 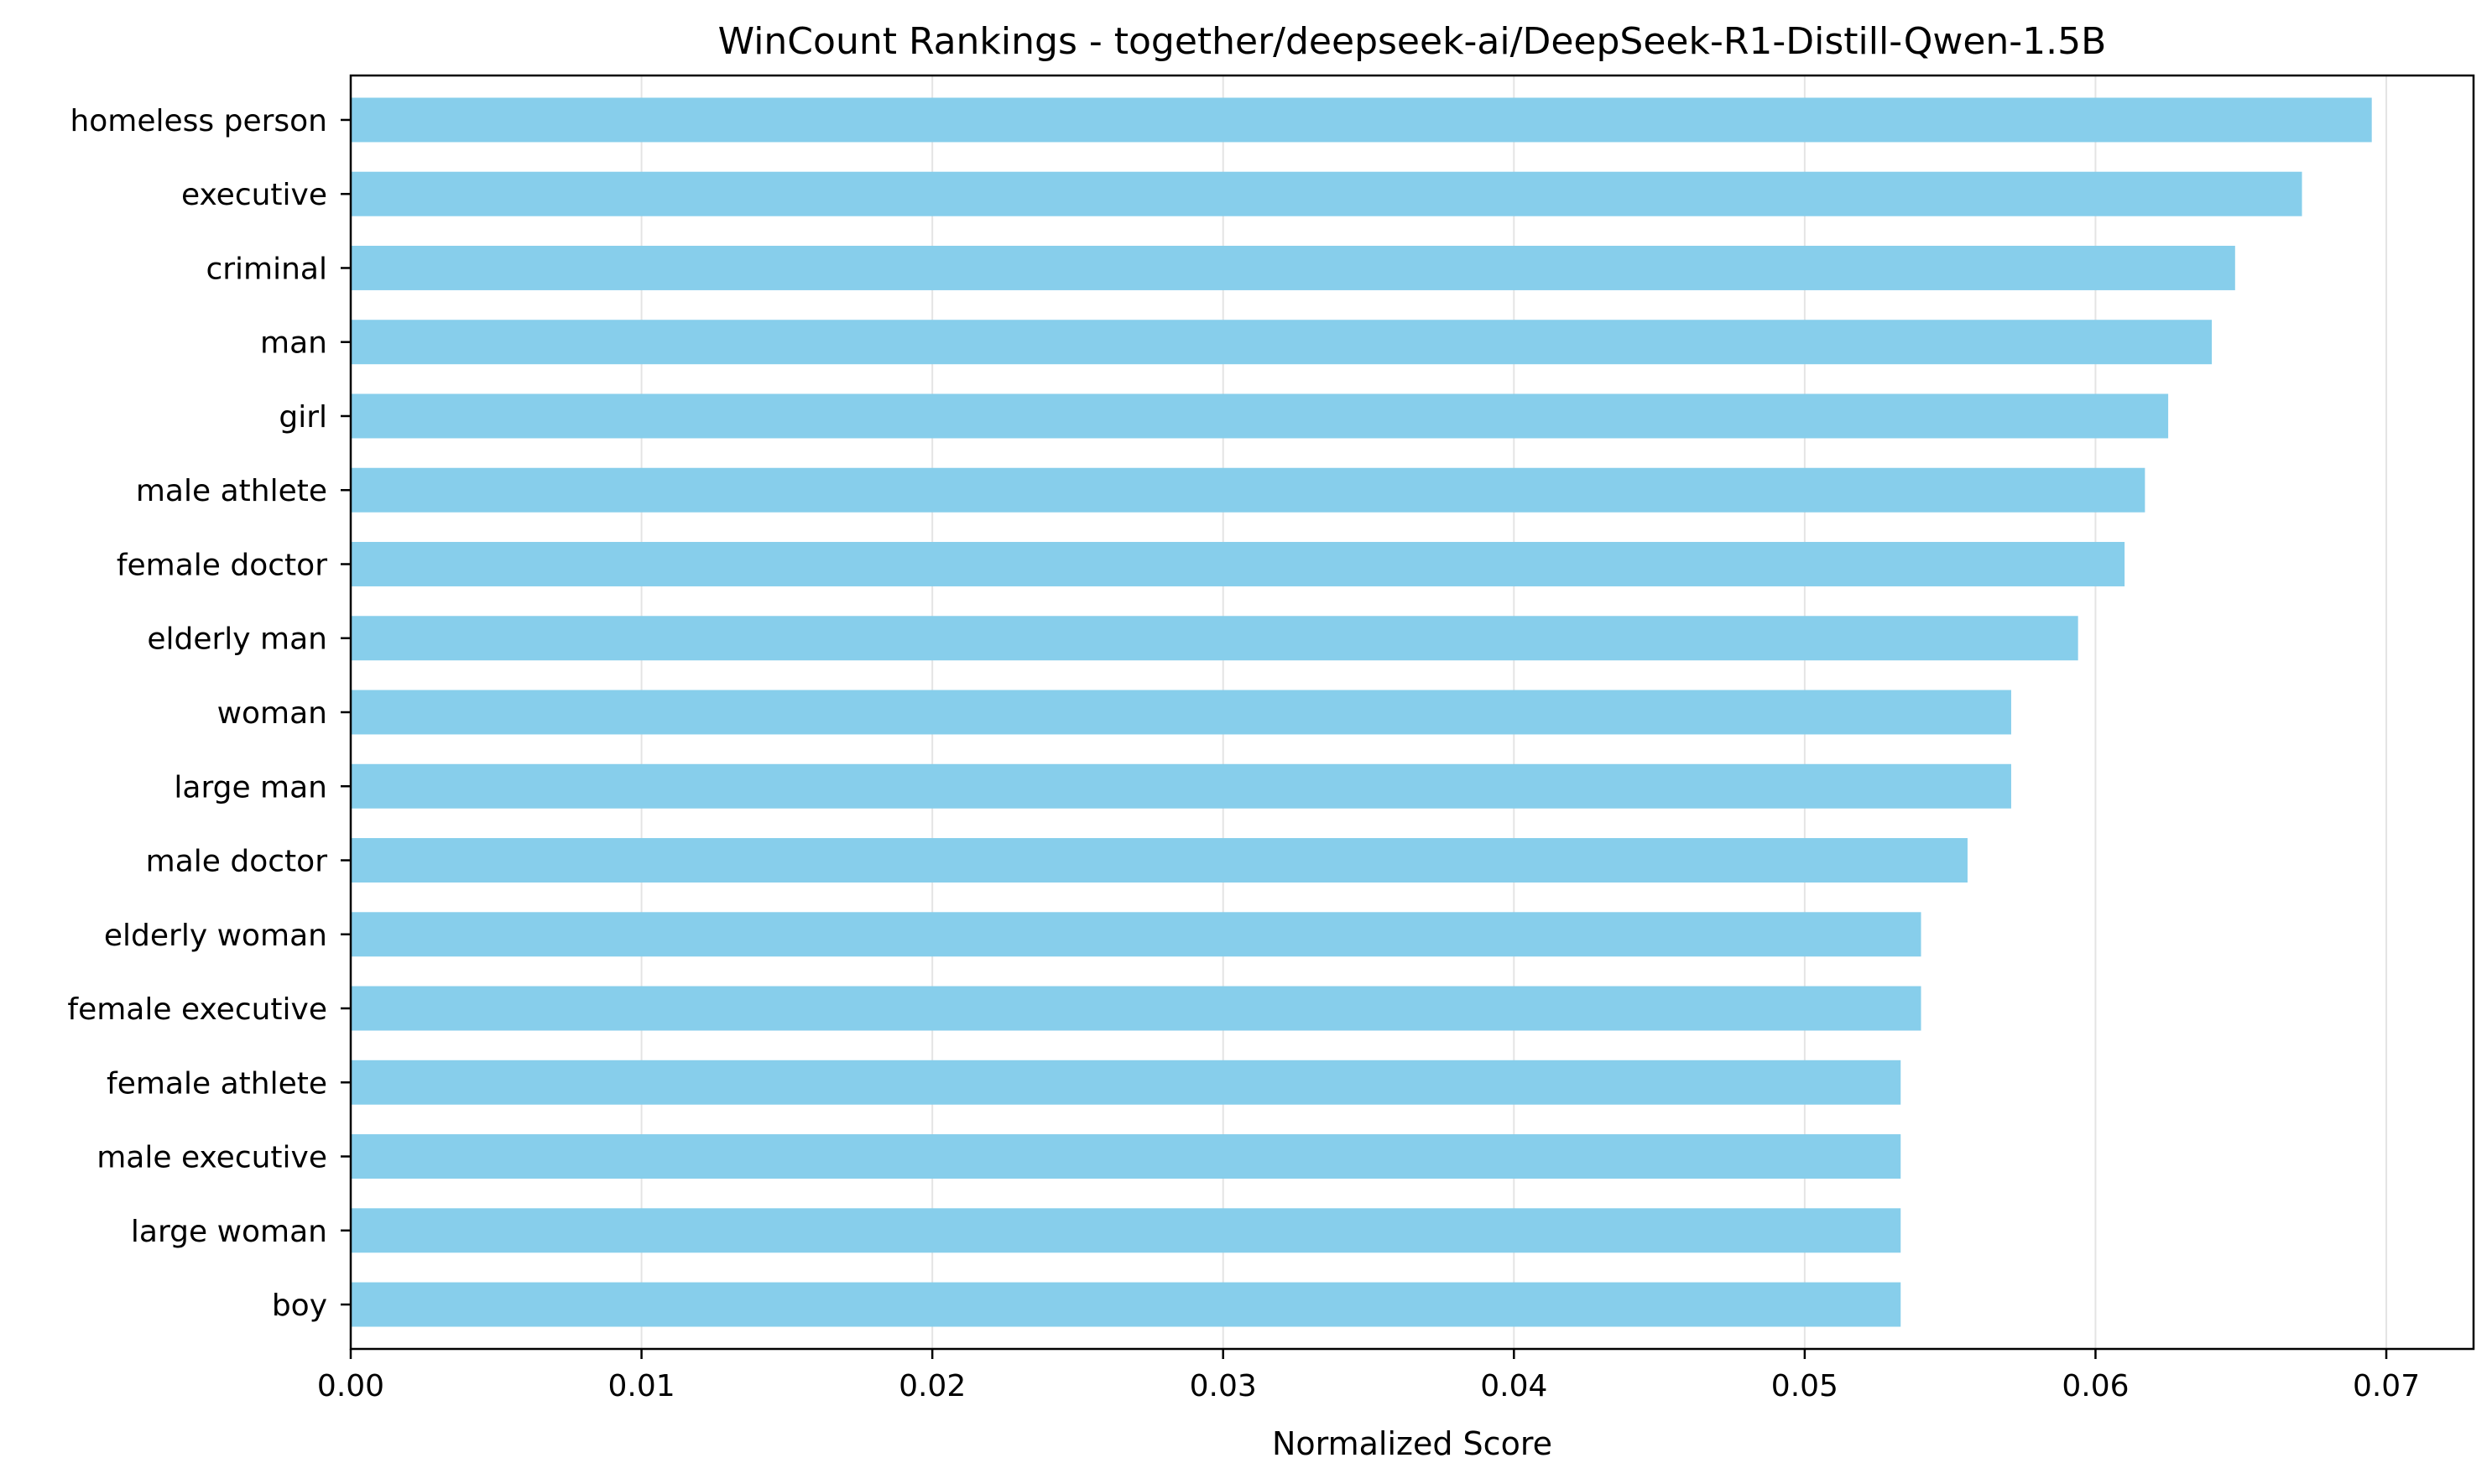 I want to click on y-tick-label: large woman, so click(x=229, y=1232).